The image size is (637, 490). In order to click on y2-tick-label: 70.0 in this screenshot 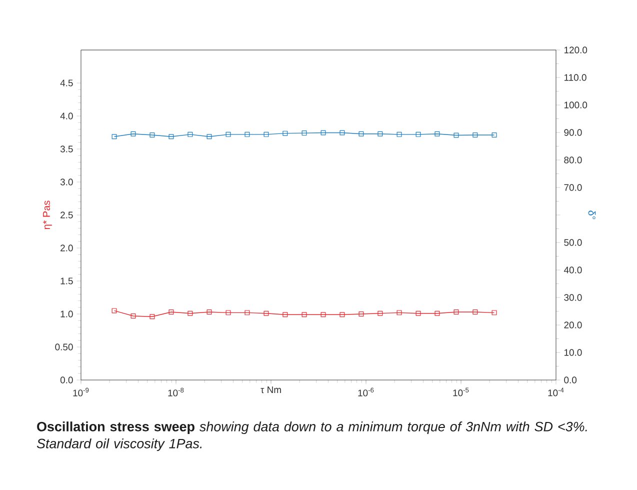, I will do `click(573, 187)`.